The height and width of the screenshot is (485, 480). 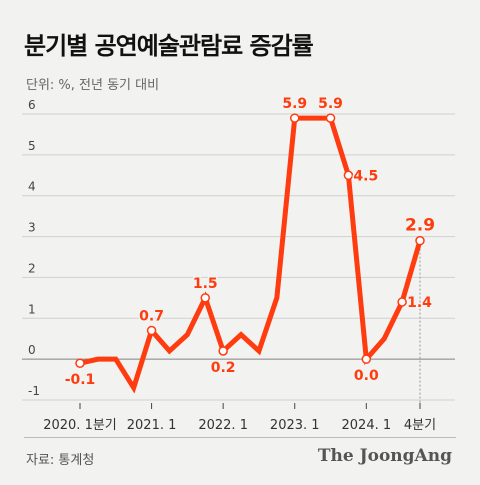 What do you see at coordinates (365, 176) in the screenshot?
I see `data-label: 4.5` at bounding box center [365, 176].